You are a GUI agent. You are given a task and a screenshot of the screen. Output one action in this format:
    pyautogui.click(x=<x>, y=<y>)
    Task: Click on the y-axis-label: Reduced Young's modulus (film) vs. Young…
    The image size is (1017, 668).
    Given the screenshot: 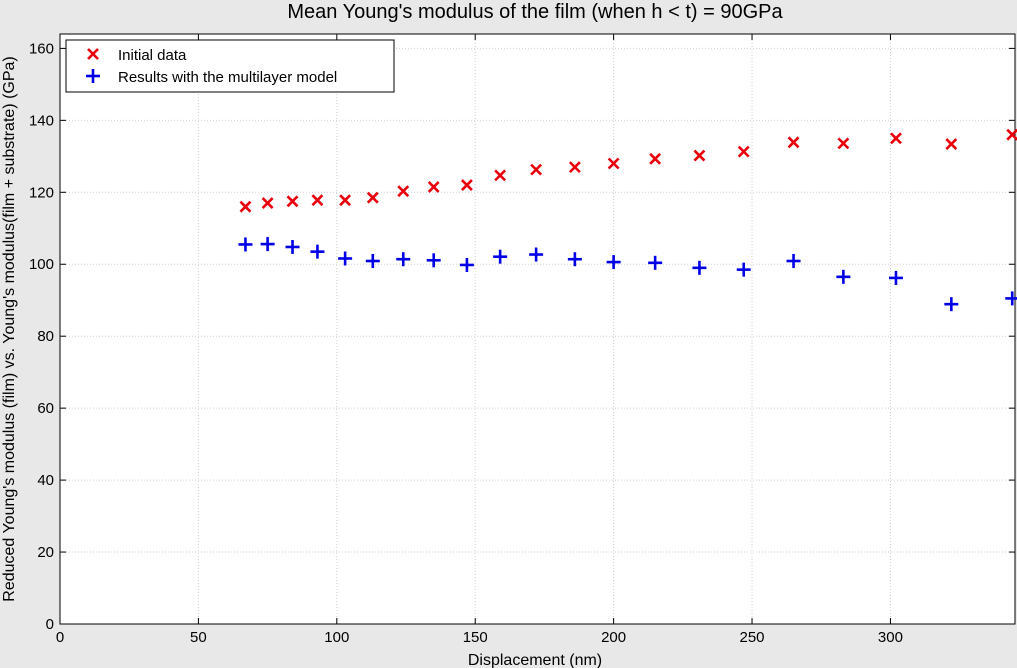 What is the action you would take?
    pyautogui.click(x=9, y=328)
    